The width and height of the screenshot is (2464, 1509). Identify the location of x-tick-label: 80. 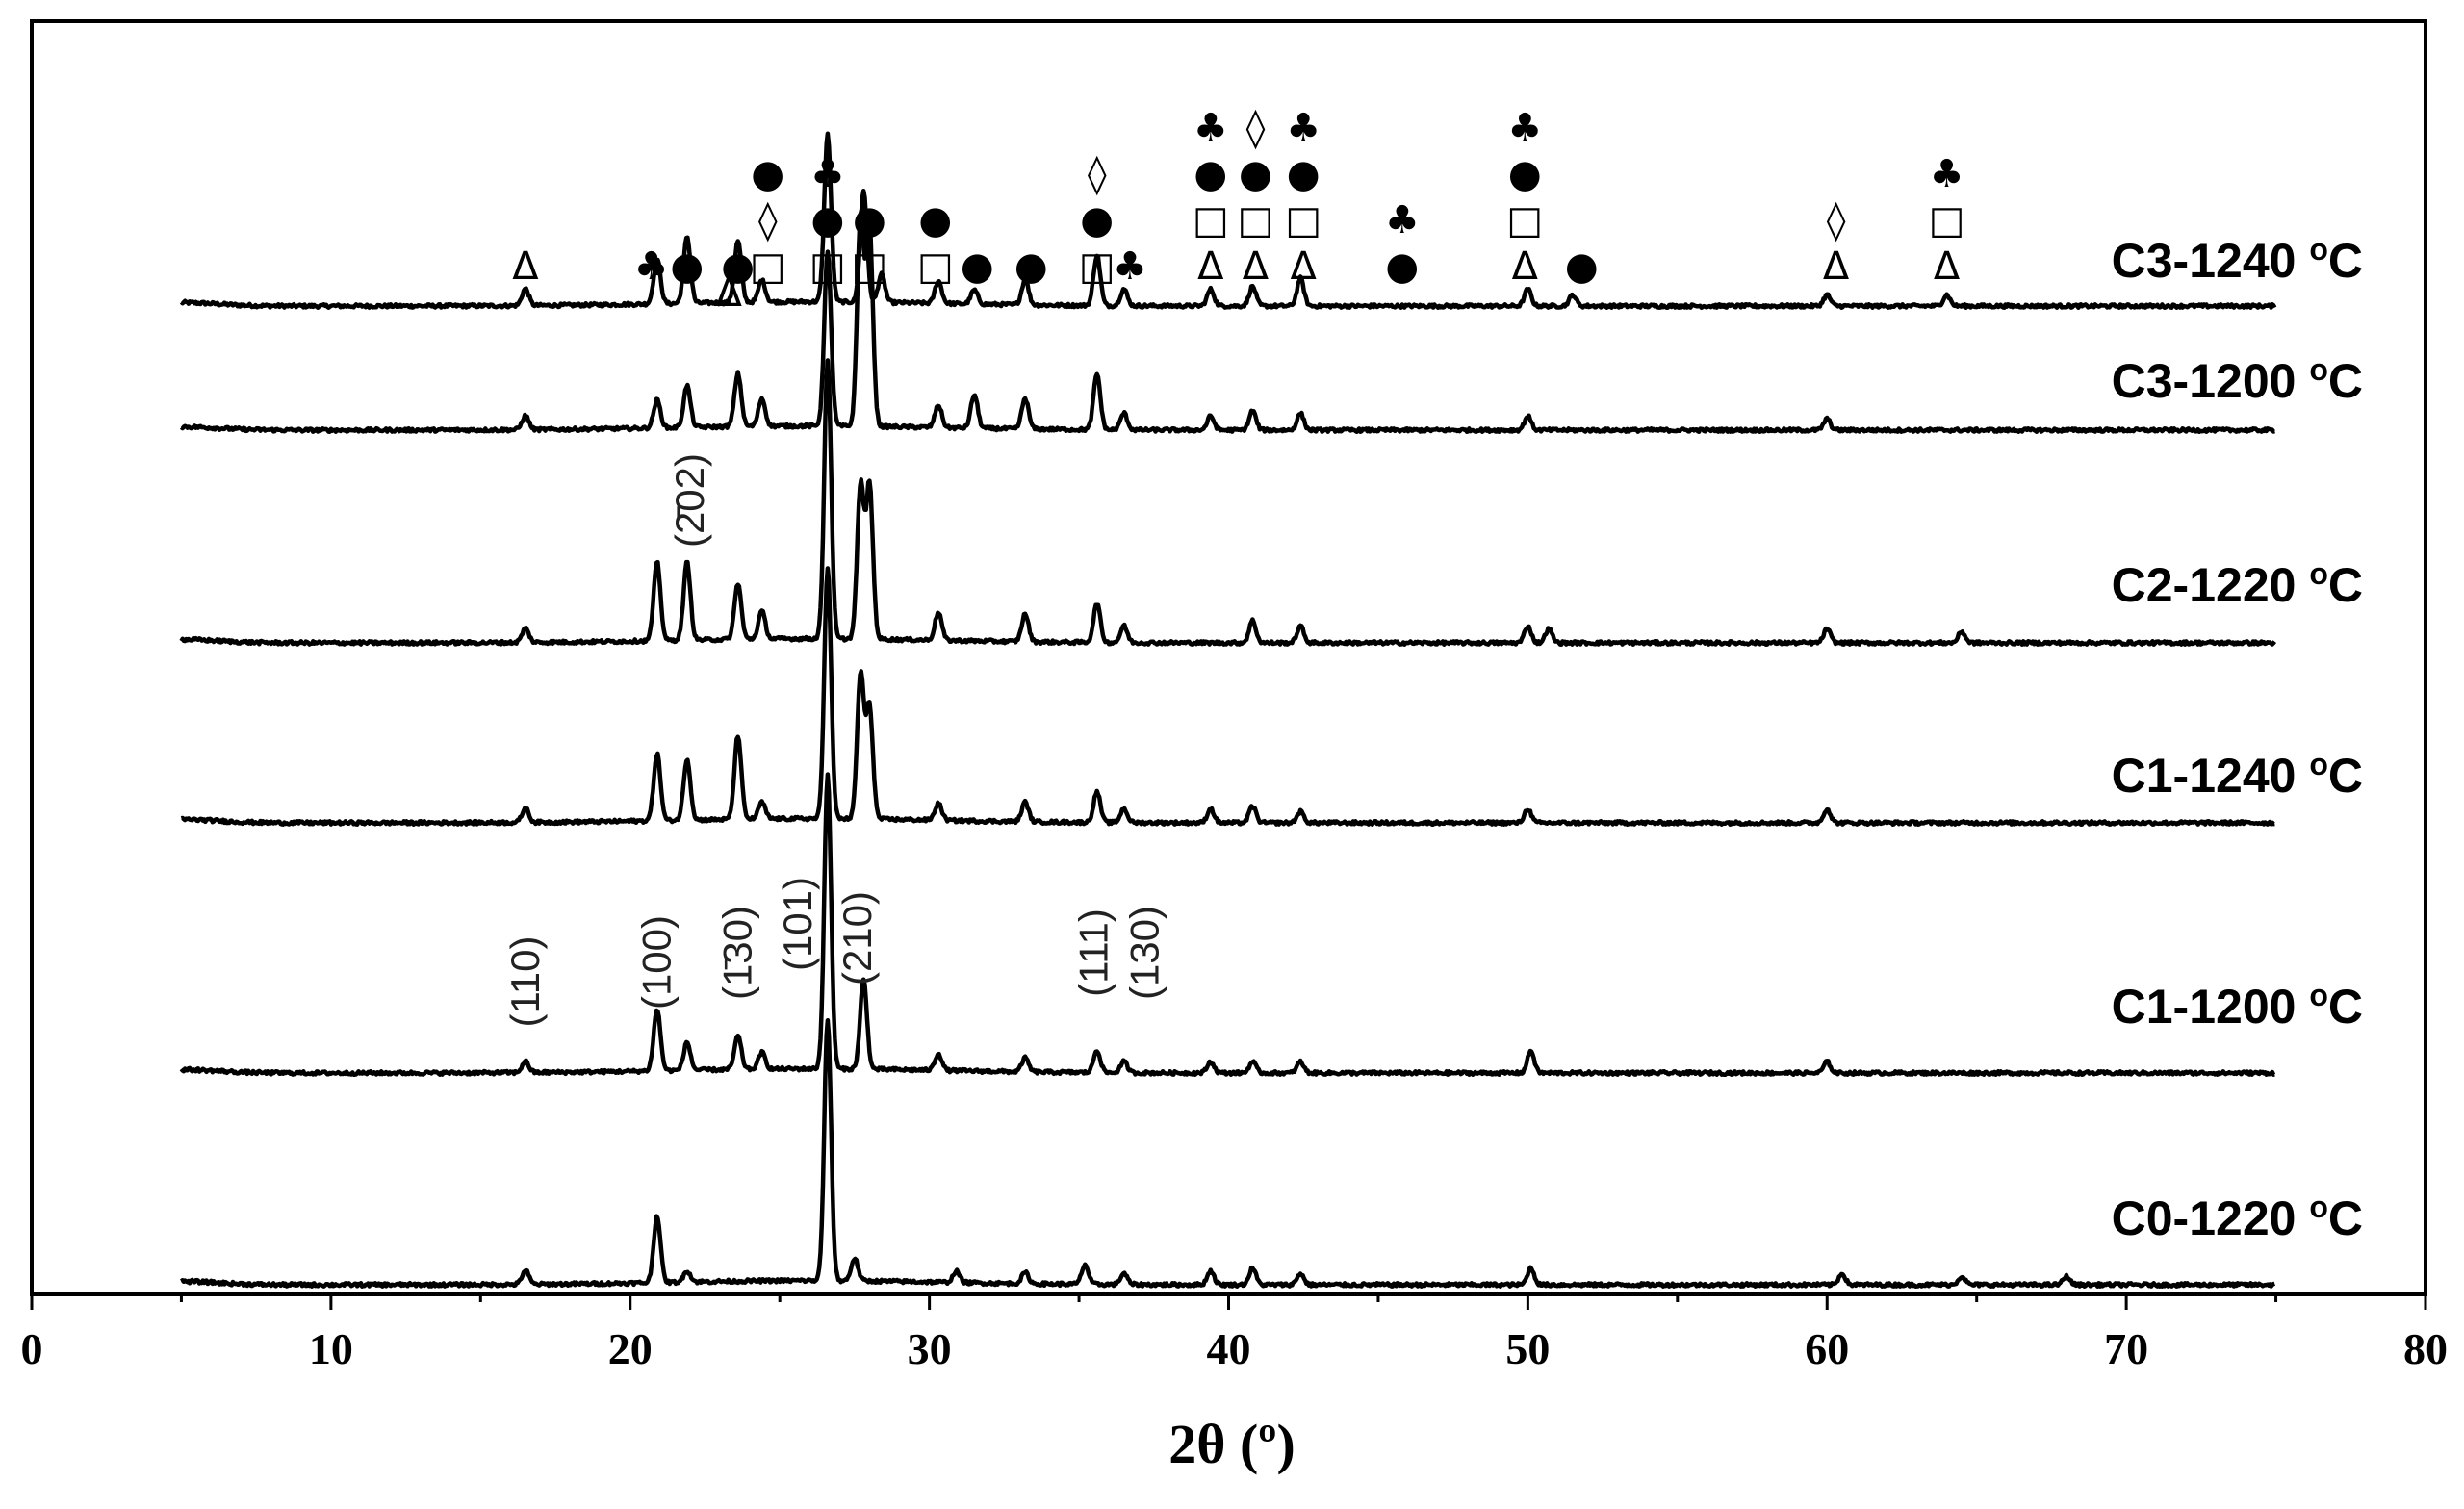
(2425, 1348).